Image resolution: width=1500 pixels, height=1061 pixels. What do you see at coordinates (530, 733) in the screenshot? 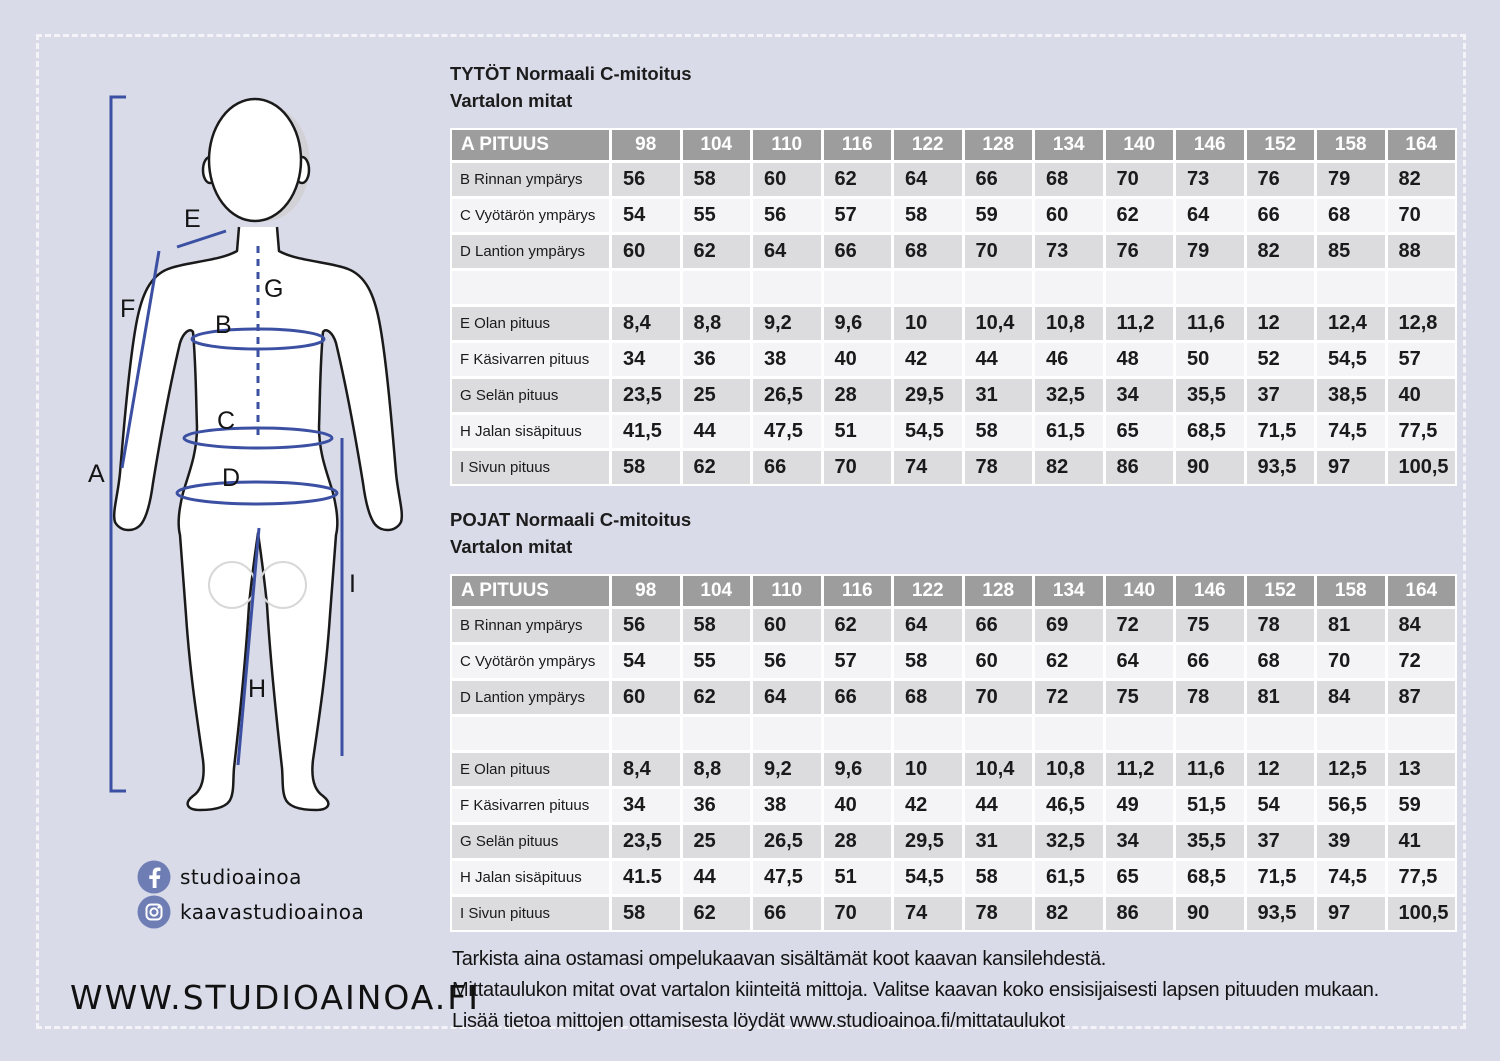
I see `row-label-cell` at bounding box center [530, 733].